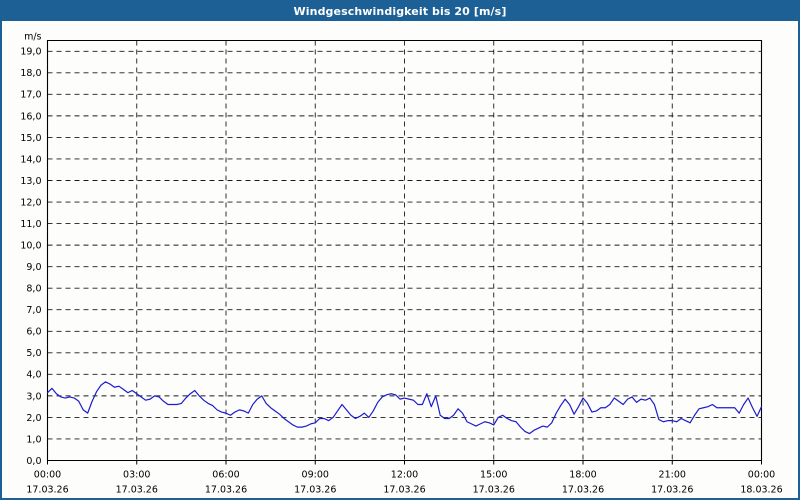 The image size is (800, 500). Describe the element at coordinates (30, 138) in the screenshot. I see `y-tick-label: 15,0` at that location.